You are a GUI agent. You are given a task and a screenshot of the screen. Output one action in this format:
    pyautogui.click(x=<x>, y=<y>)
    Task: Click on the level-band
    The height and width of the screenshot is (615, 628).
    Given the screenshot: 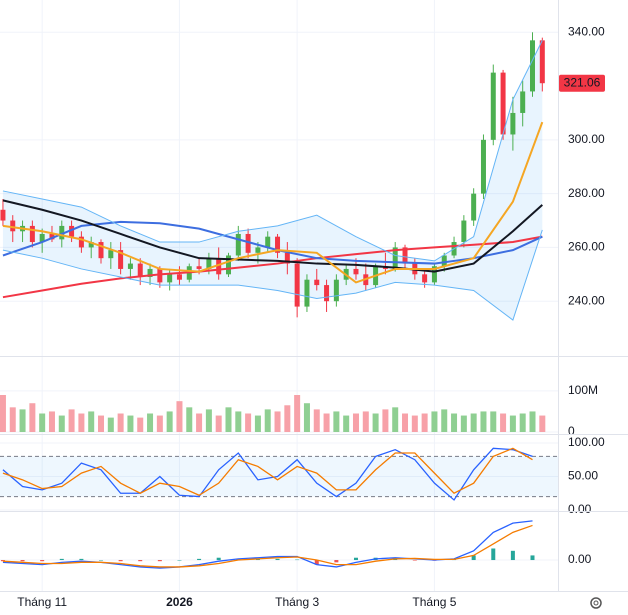 What is the action you would take?
    pyautogui.click(x=279, y=476)
    